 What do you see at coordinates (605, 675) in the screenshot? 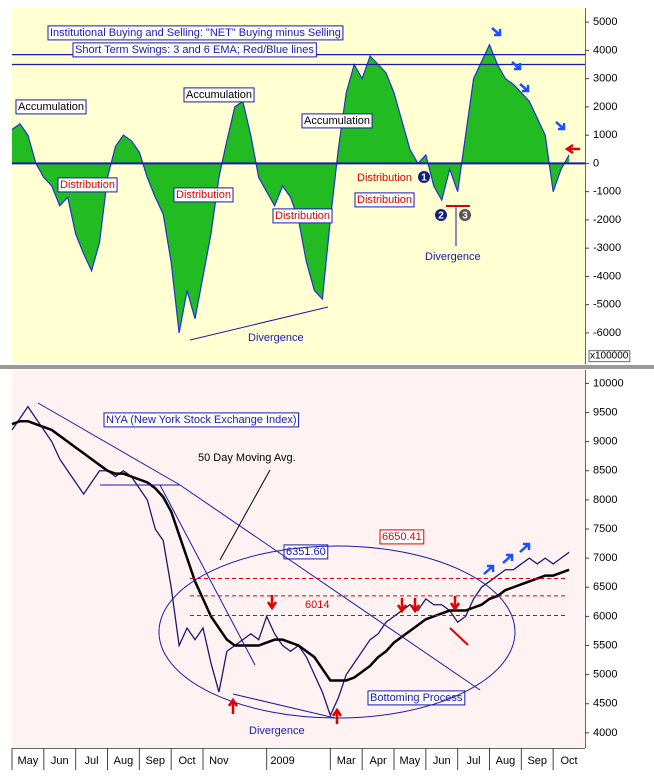
I see `y-tick-label: 5000` at bounding box center [605, 675].